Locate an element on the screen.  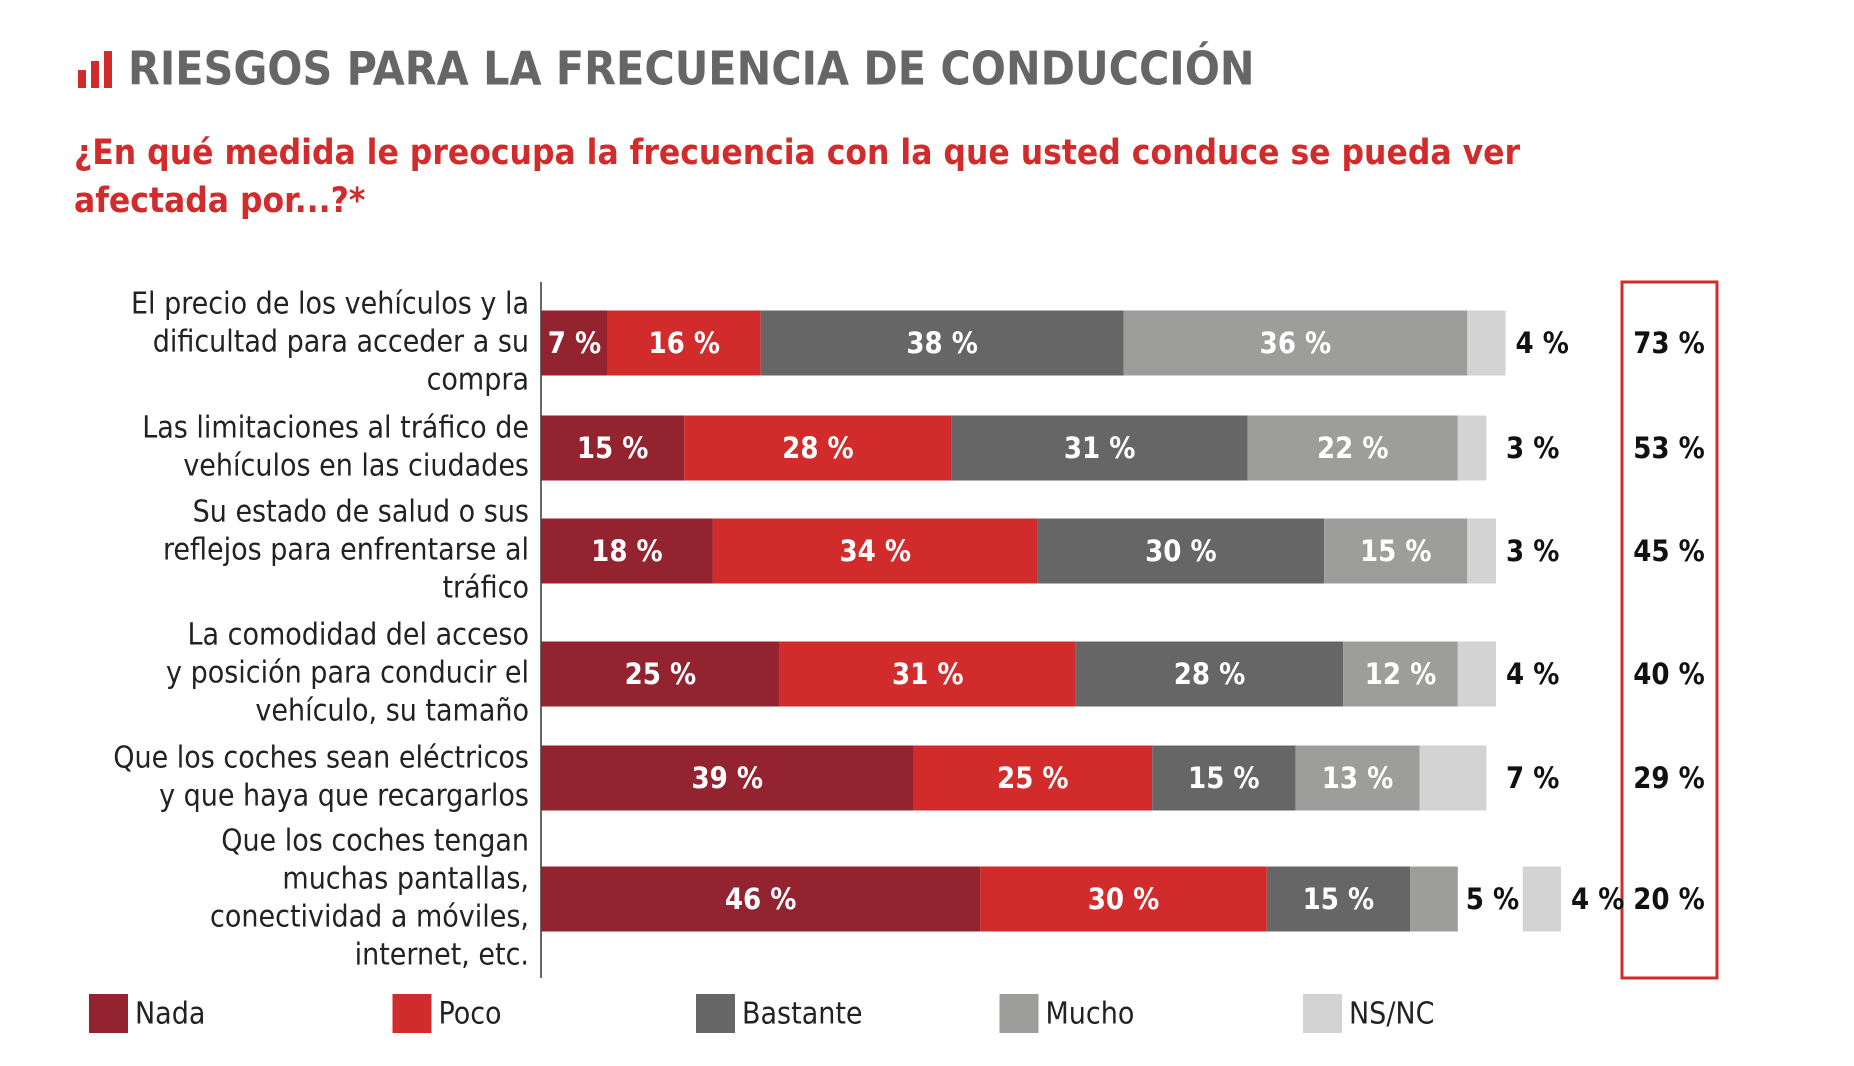
value-label: 22 % is located at coordinates (1353, 448).